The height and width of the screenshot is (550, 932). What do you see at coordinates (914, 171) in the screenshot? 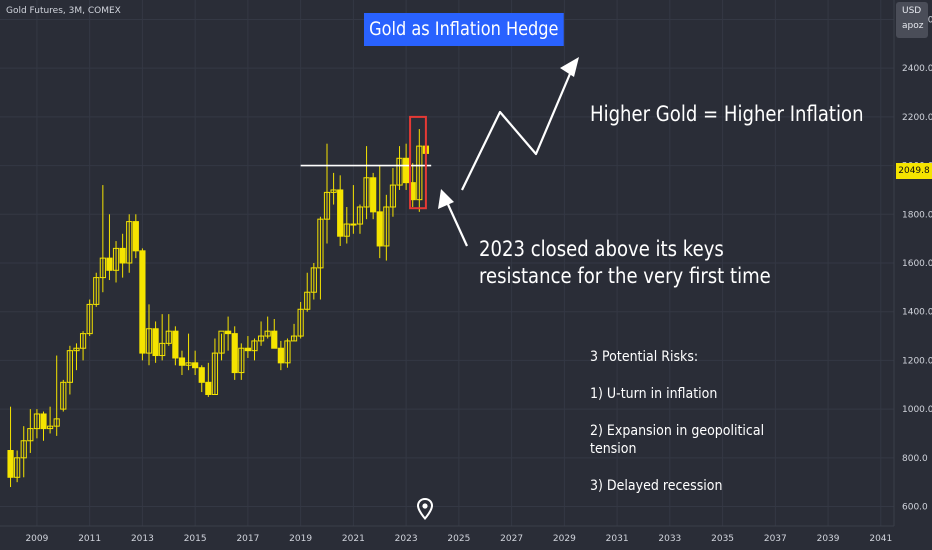
I see `last-price-label: 2049.8` at bounding box center [914, 171].